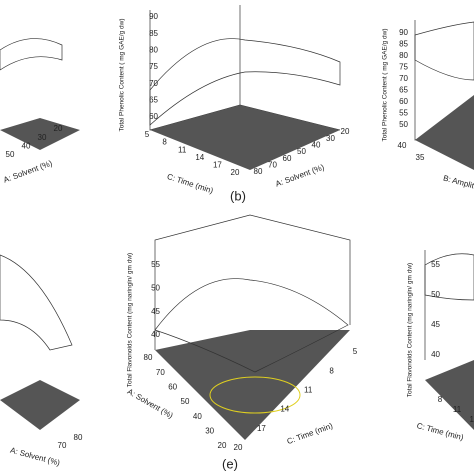  What do you see at coordinates (238, 195) in the screenshot?
I see `caption: (b)` at bounding box center [238, 195].